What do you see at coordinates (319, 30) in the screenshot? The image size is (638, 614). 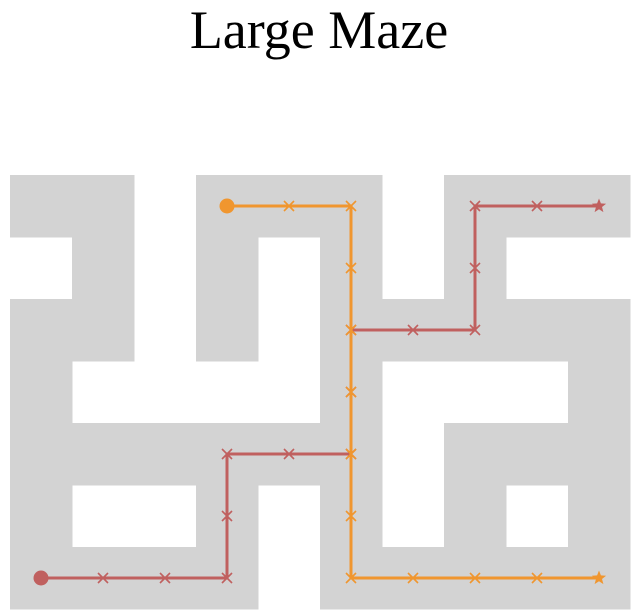 I see `title: Large Maze` at bounding box center [319, 30].